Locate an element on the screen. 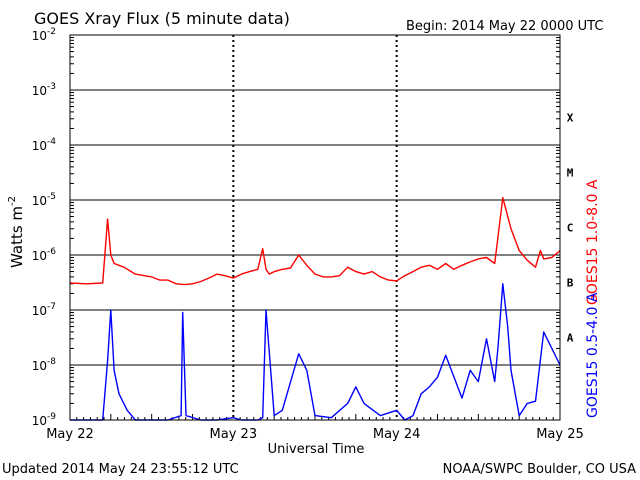 Image resolution: width=640 pixels, height=480 pixels. y-tick-exponent: -5 is located at coordinates (51, 197).